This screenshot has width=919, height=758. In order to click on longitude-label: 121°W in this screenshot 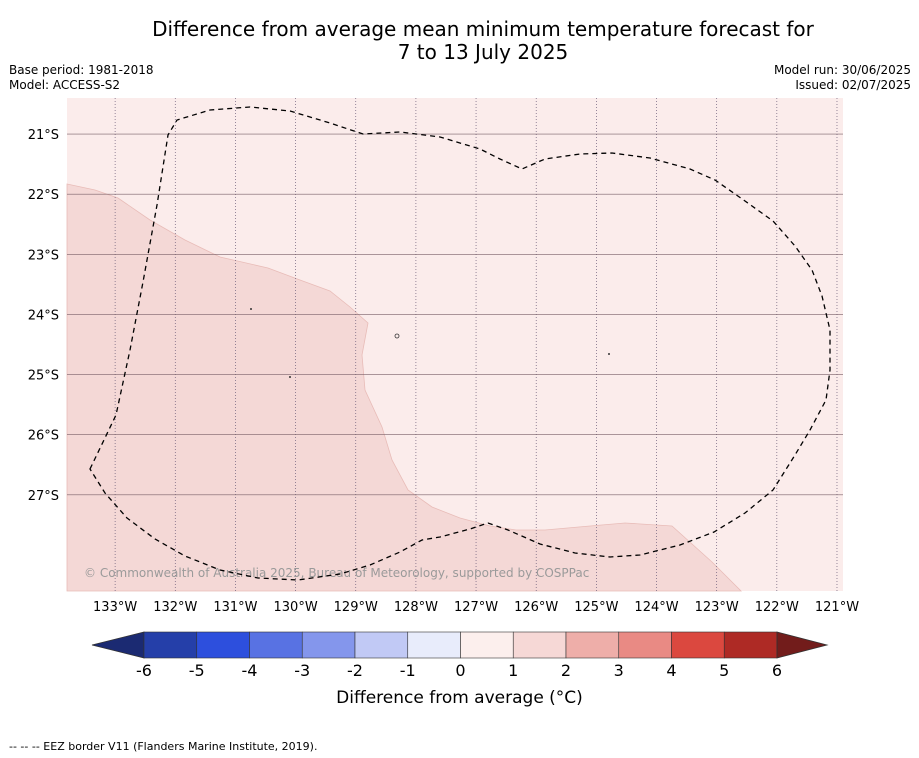, I will do `click(837, 607)`.